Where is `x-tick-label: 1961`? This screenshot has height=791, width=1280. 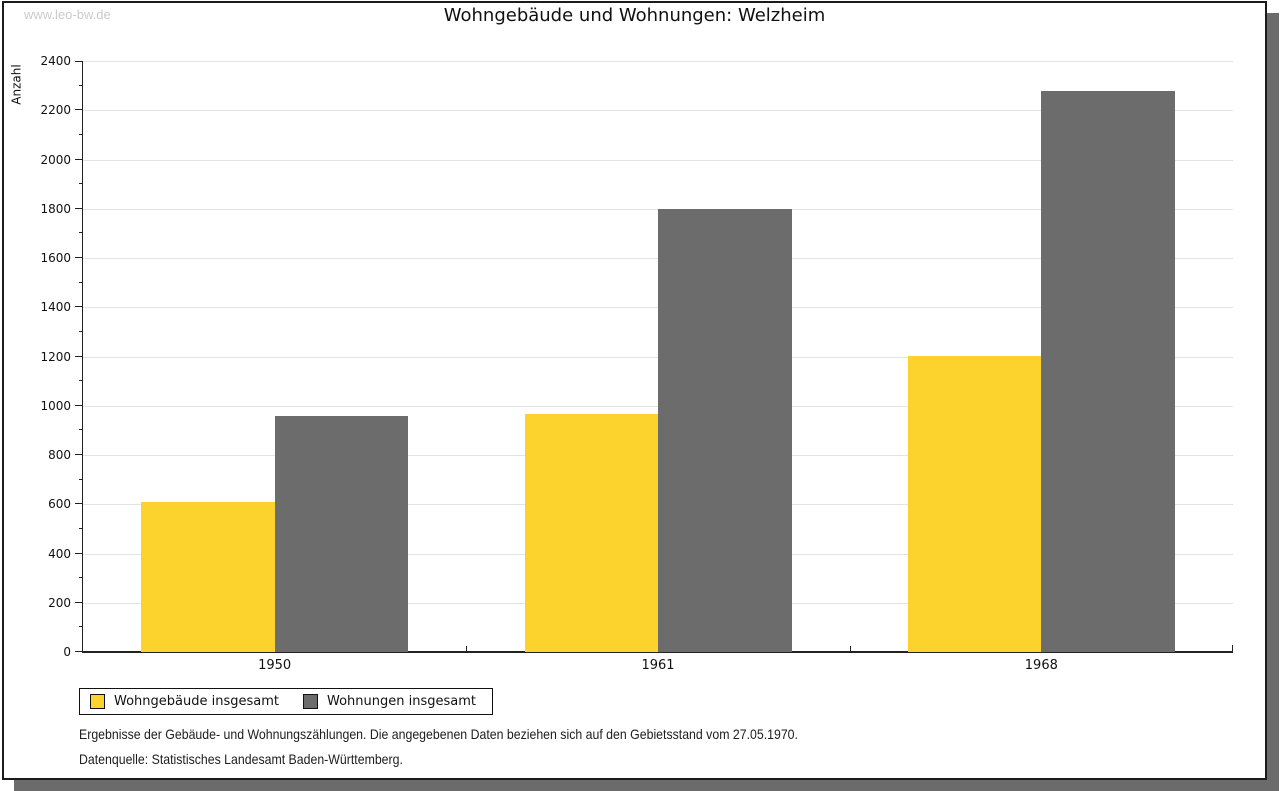
x-tick-label: 1961 is located at coordinates (658, 665).